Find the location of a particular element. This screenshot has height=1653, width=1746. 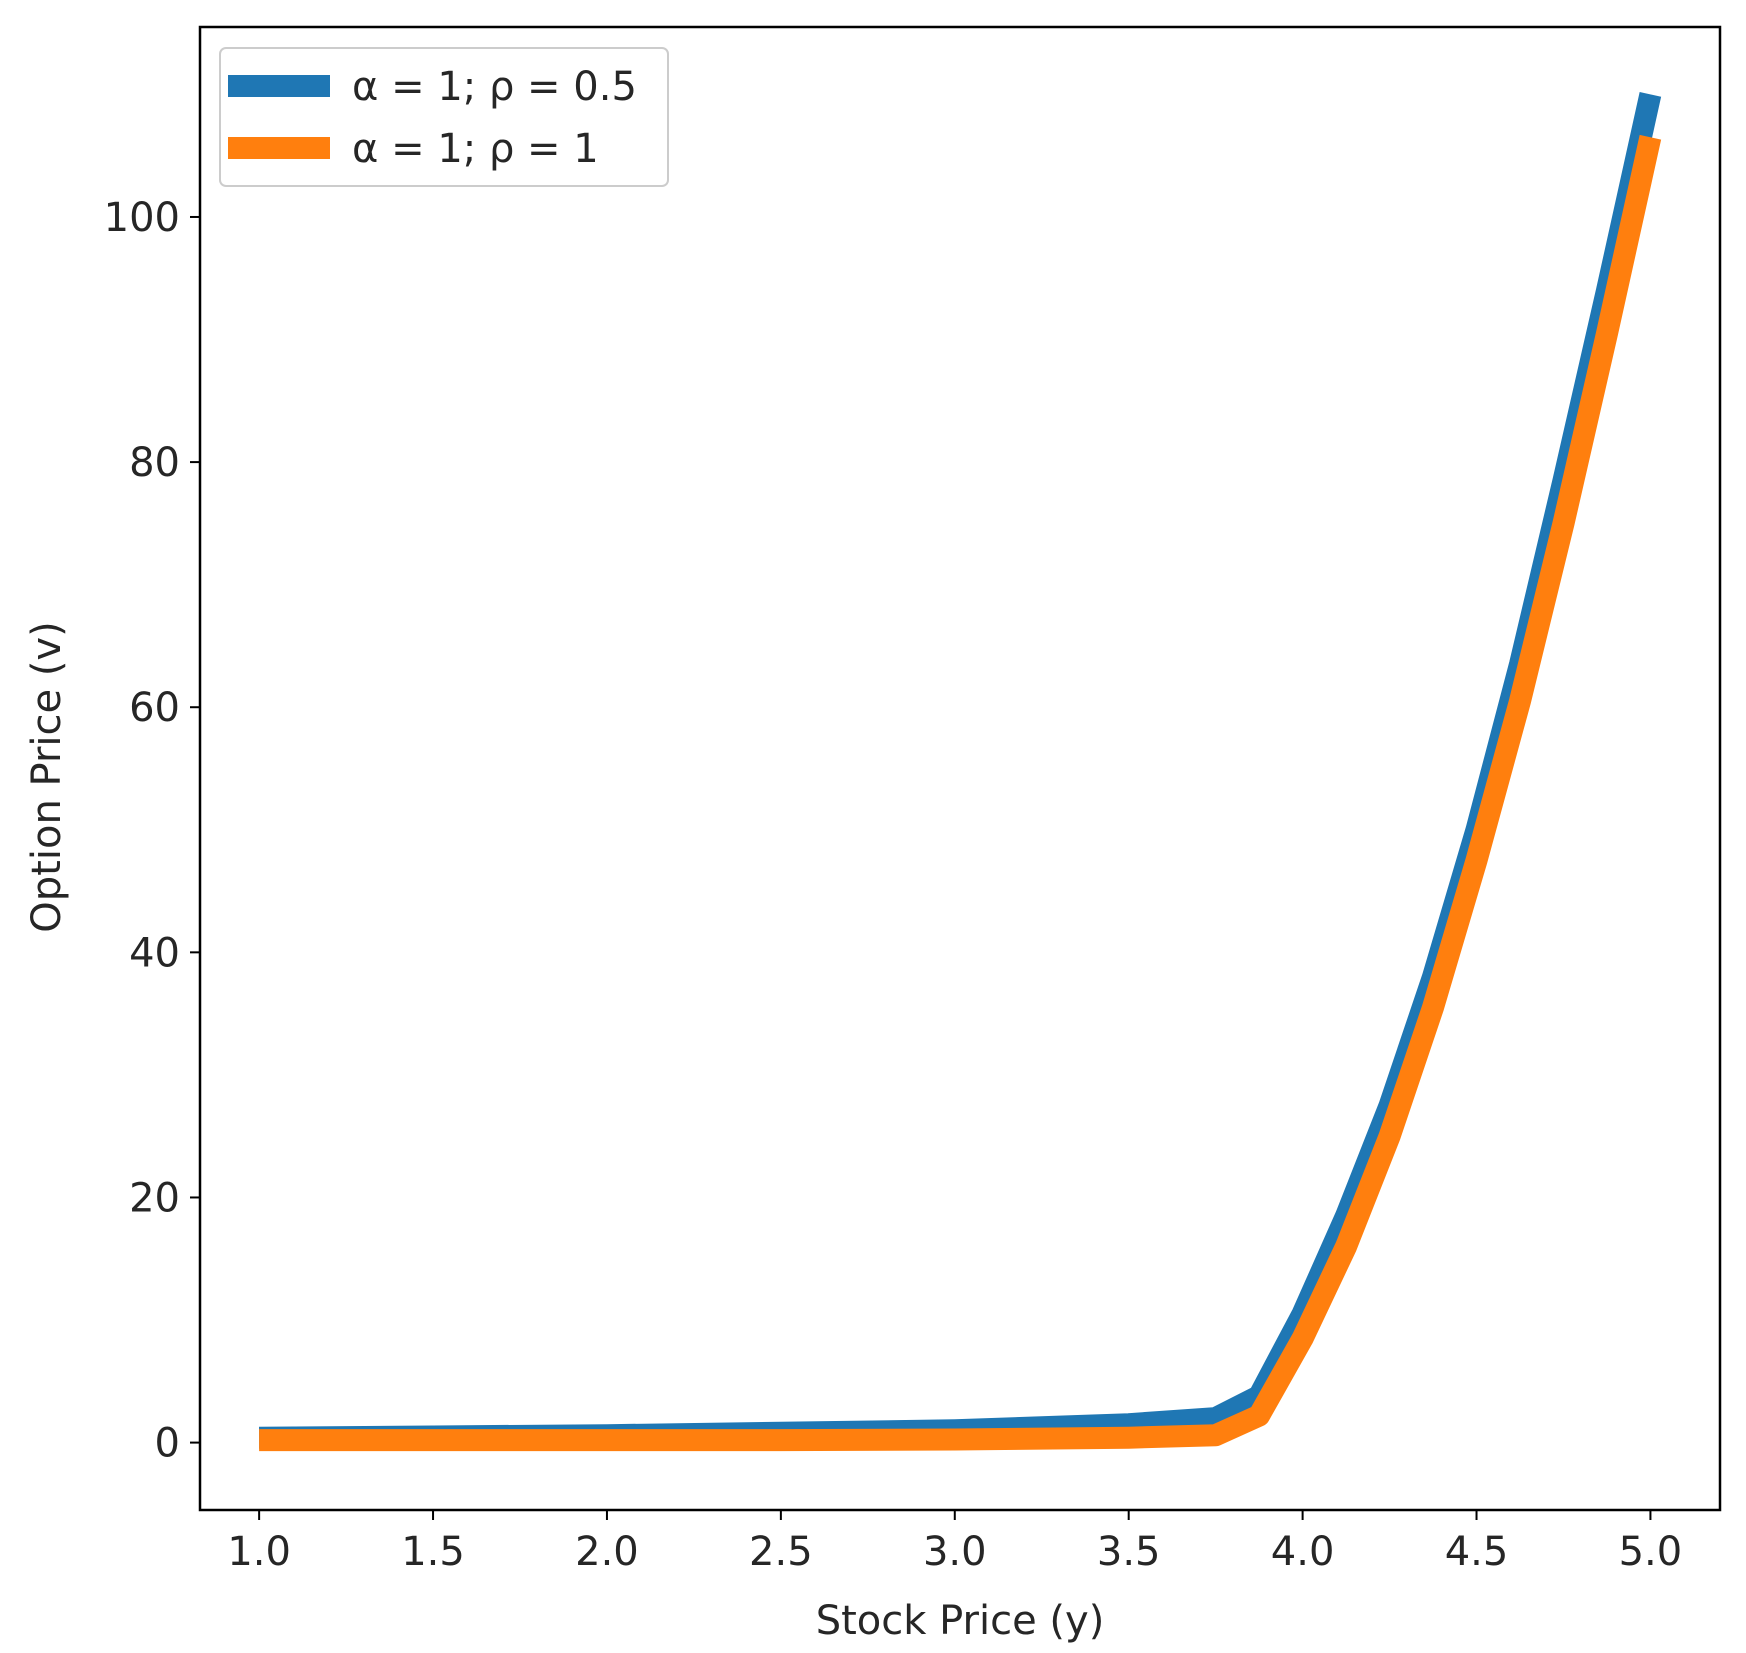

y-tick-label: 40 is located at coordinates (154, 953).